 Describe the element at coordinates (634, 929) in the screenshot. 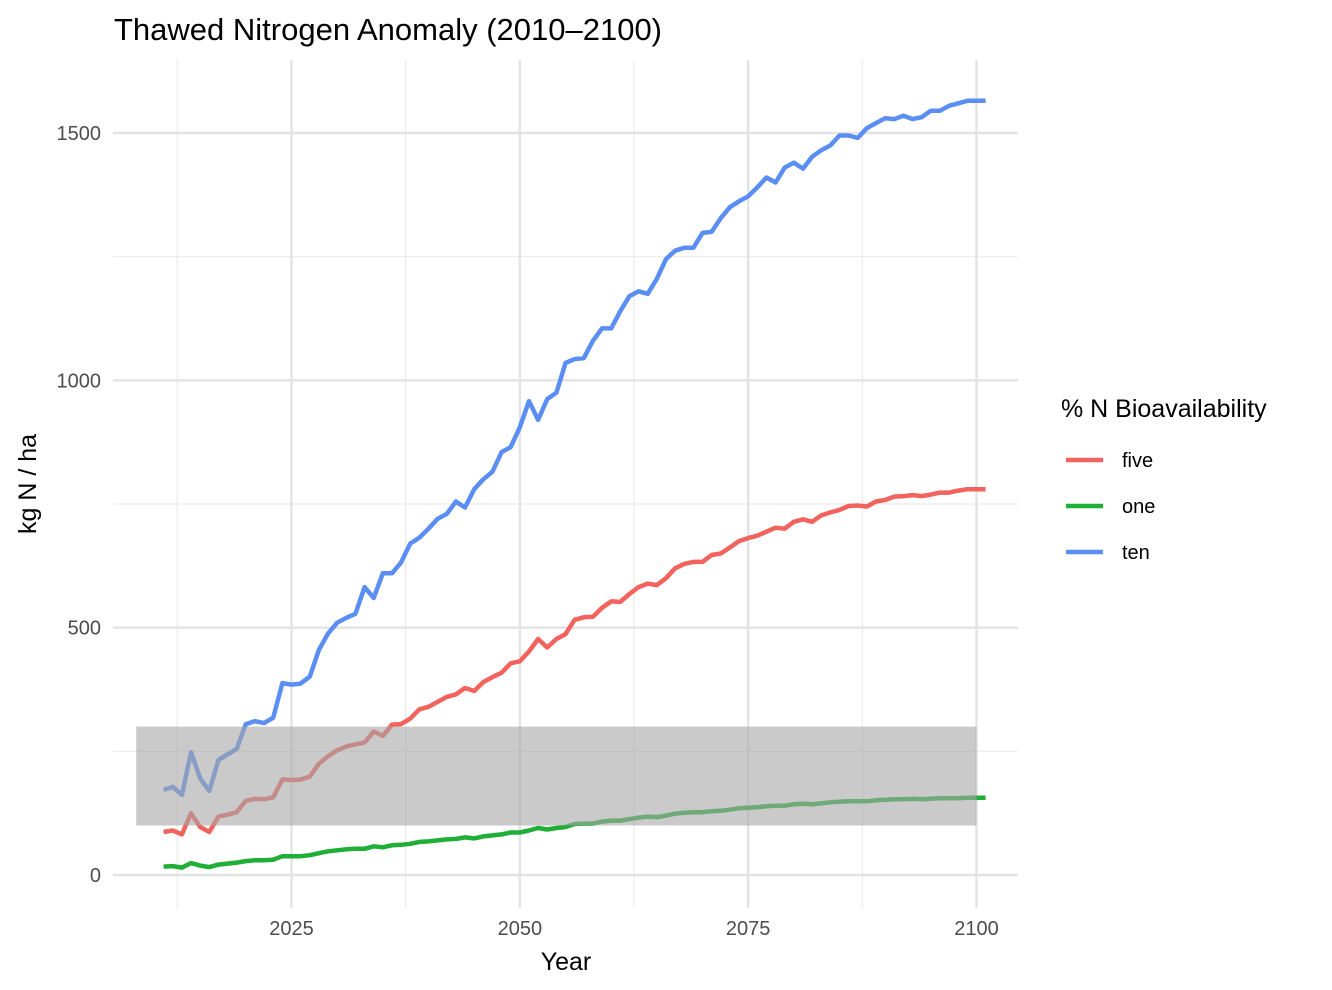

I see `x-tick-labels: 2025 2050 2075 2100` at that location.